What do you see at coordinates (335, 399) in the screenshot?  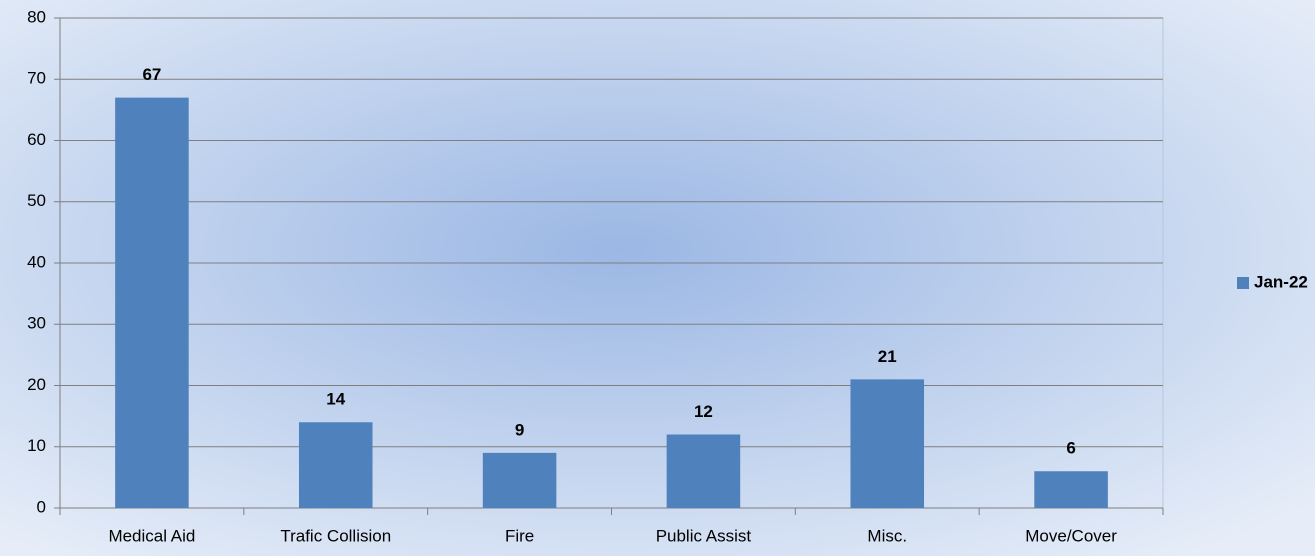 I see `data-label: 14` at bounding box center [335, 399].